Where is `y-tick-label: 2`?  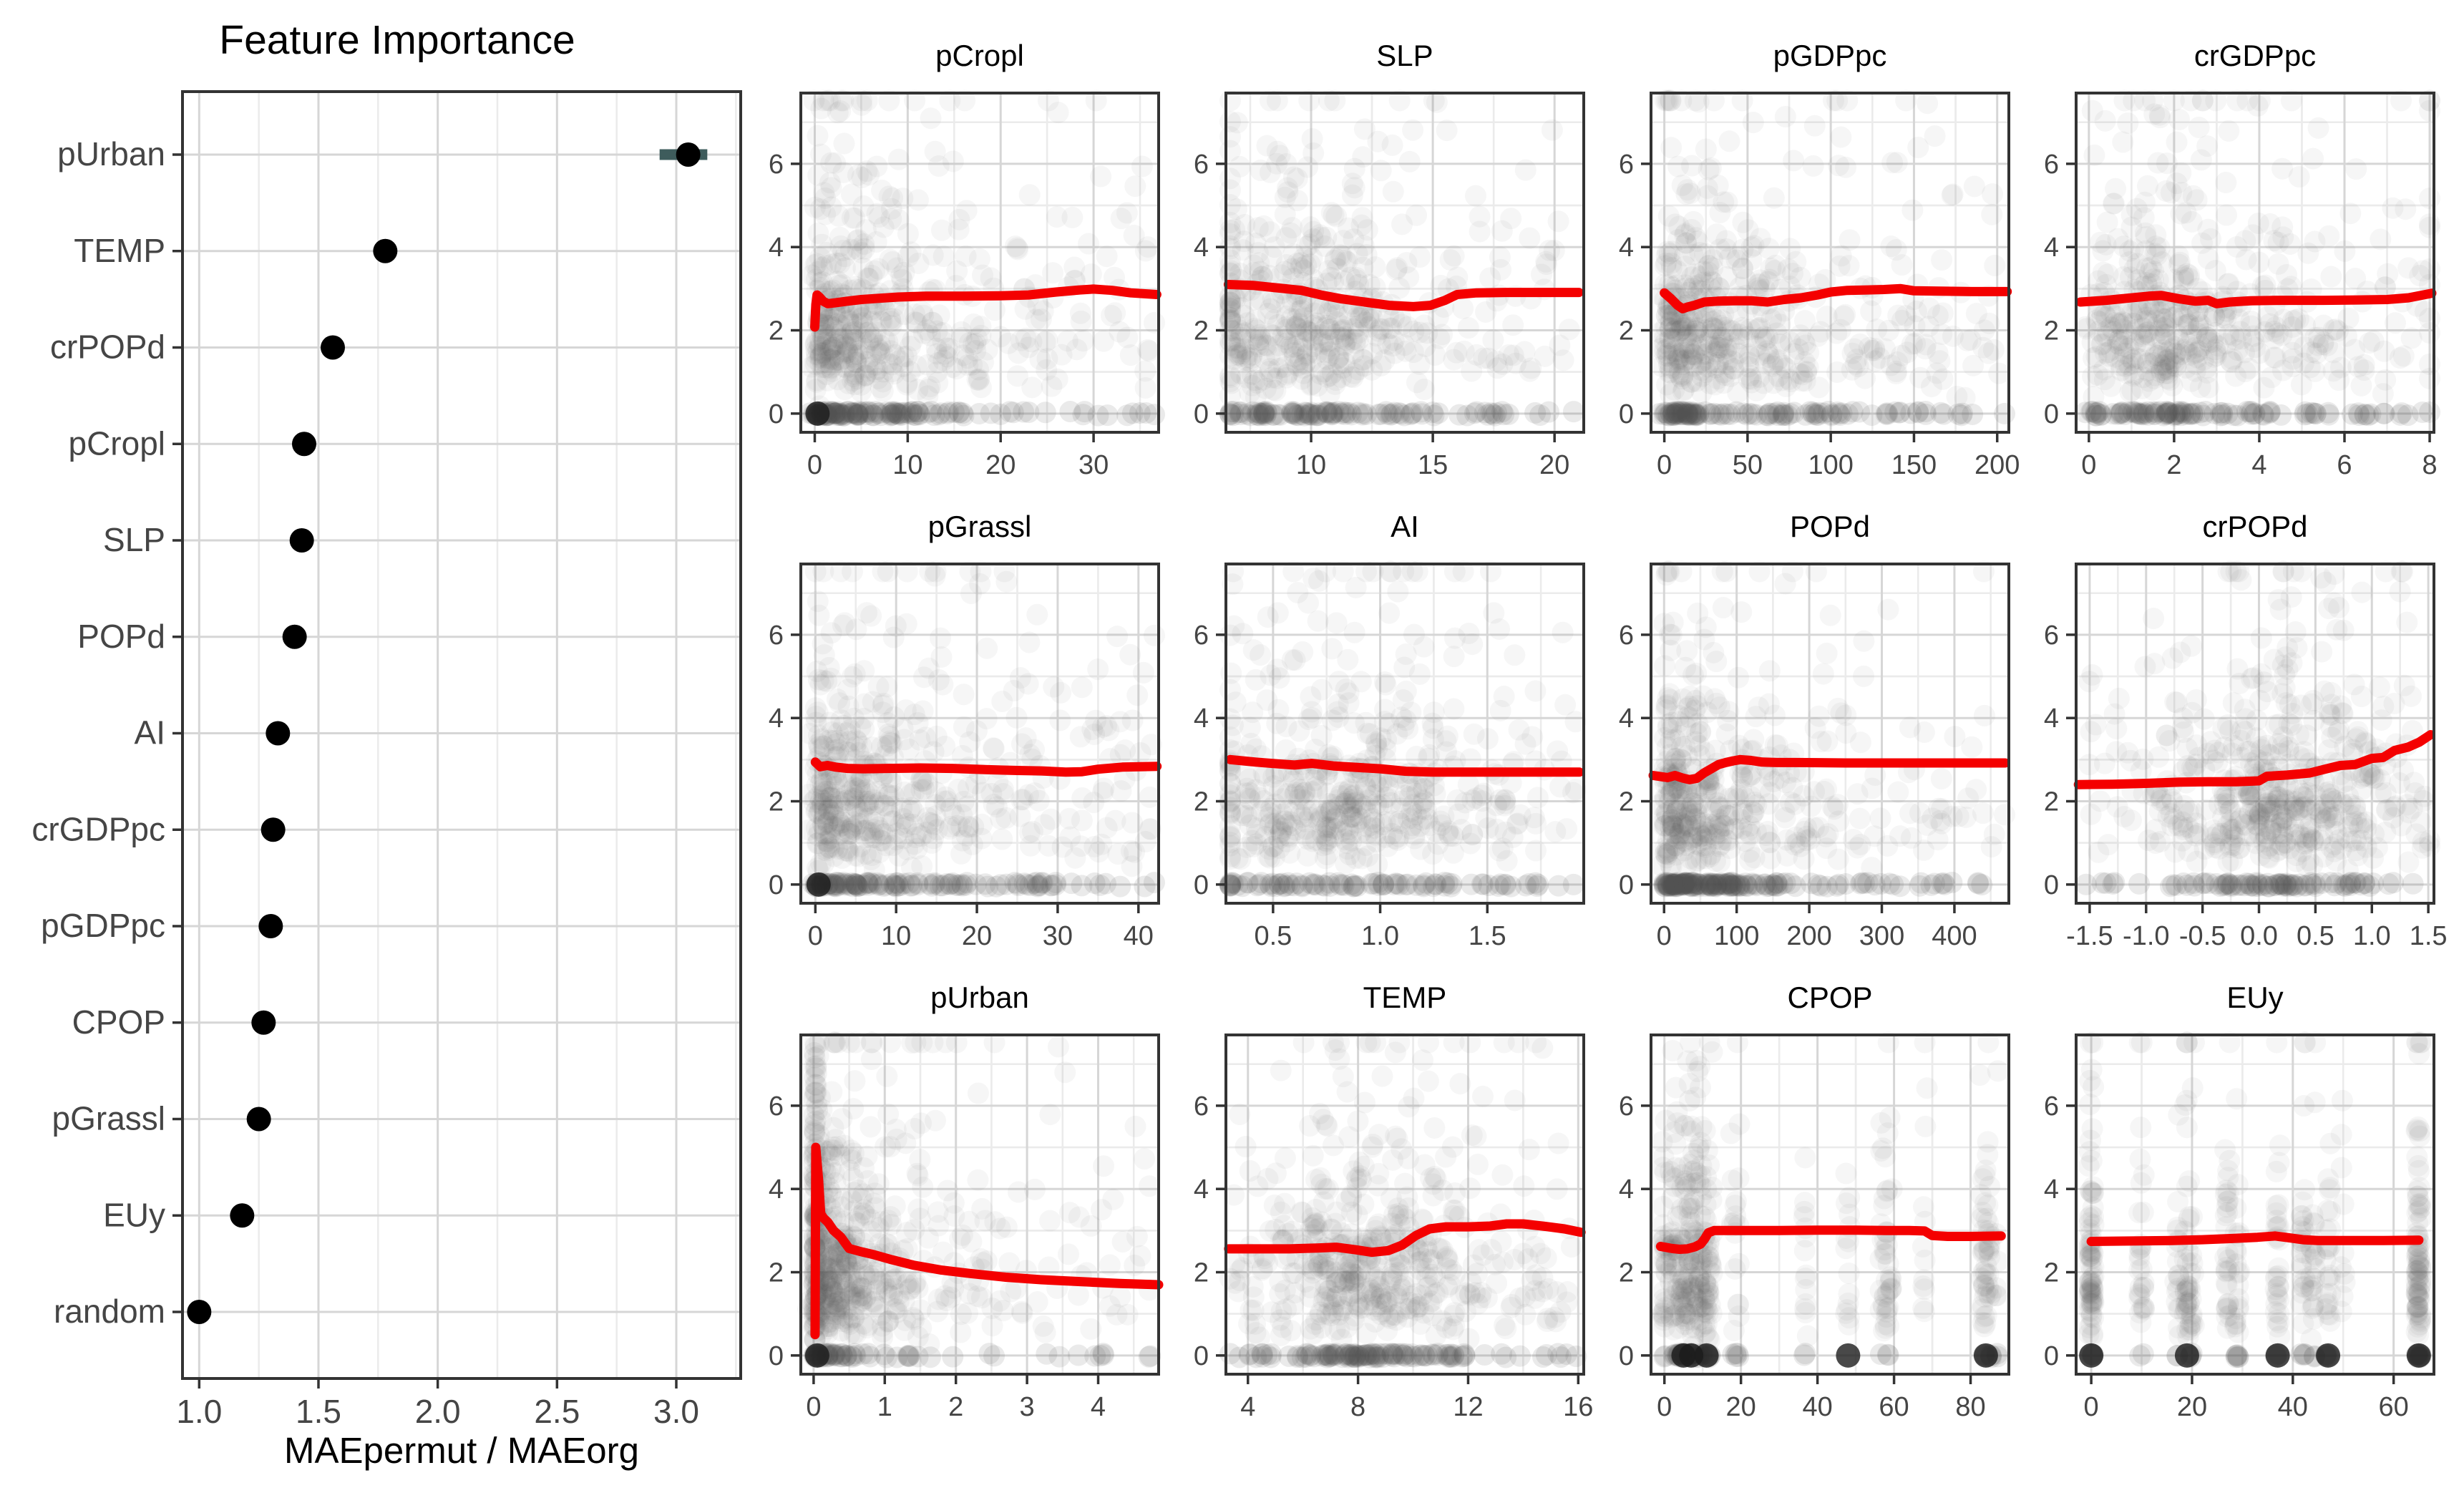 y-tick-label: 2 is located at coordinates (776, 331).